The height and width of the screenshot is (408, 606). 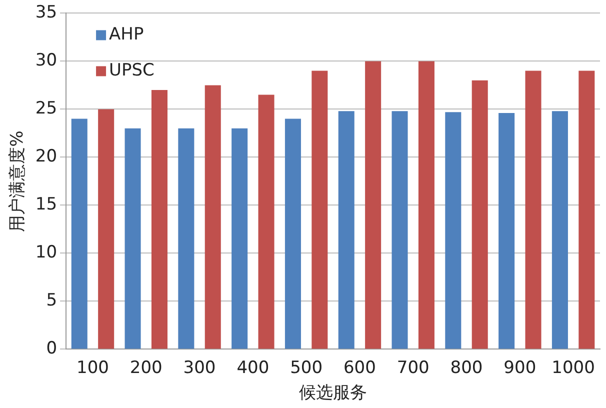 What do you see at coordinates (46, 12) in the screenshot?
I see `y-tick-label: 35` at bounding box center [46, 12].